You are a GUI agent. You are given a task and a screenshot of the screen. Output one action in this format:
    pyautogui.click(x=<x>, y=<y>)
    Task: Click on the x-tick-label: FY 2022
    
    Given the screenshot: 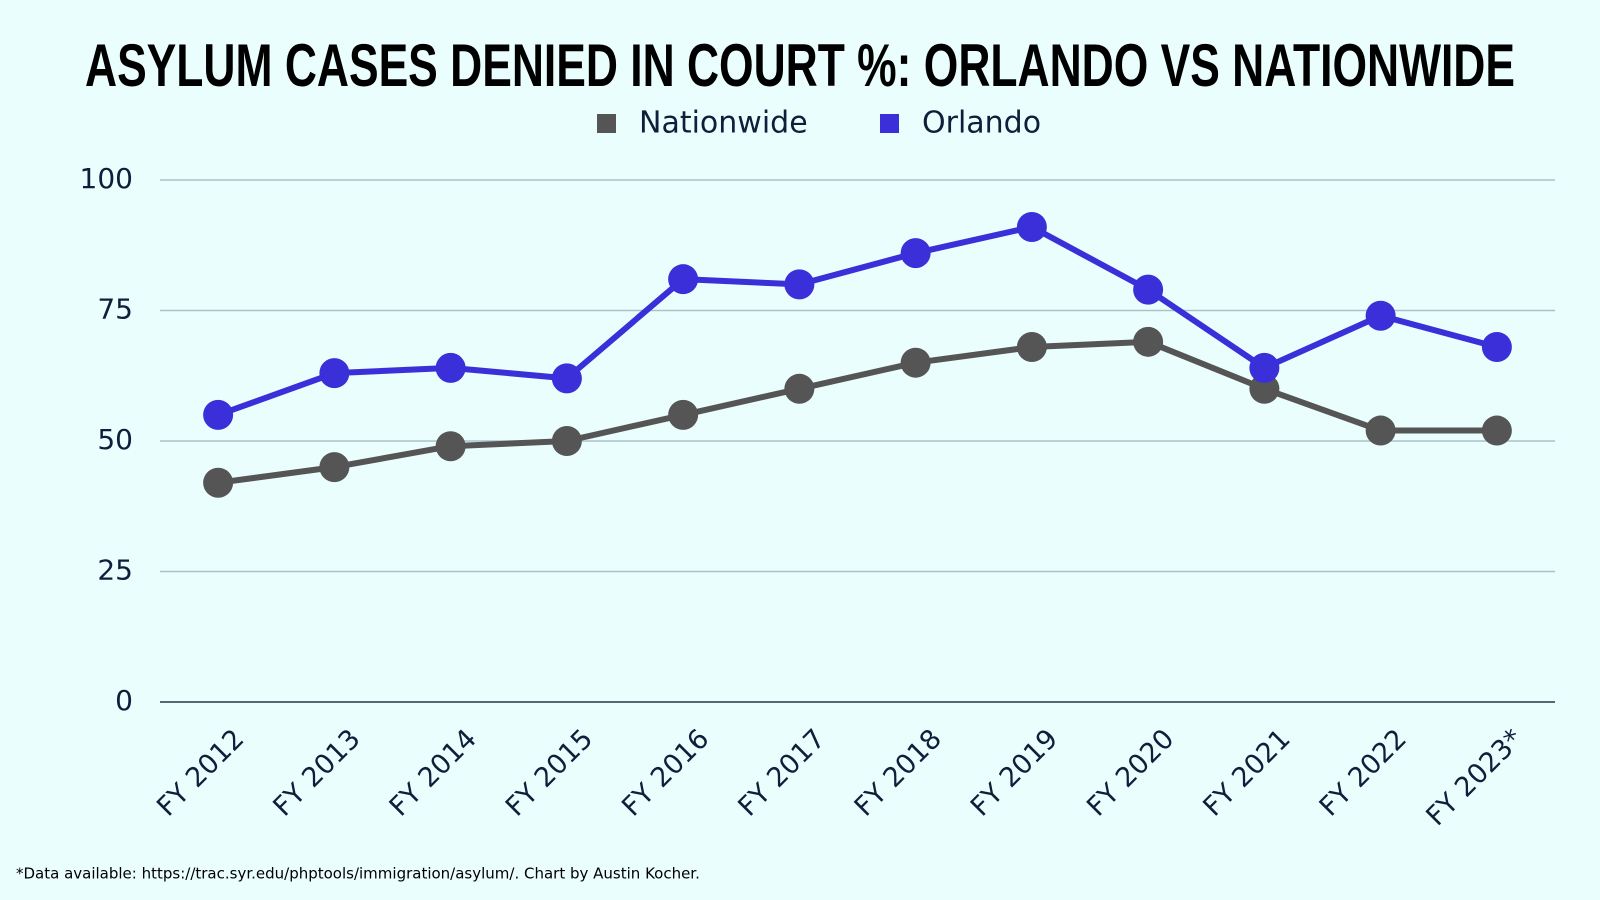 What is the action you would take?
    pyautogui.click(x=1363, y=772)
    